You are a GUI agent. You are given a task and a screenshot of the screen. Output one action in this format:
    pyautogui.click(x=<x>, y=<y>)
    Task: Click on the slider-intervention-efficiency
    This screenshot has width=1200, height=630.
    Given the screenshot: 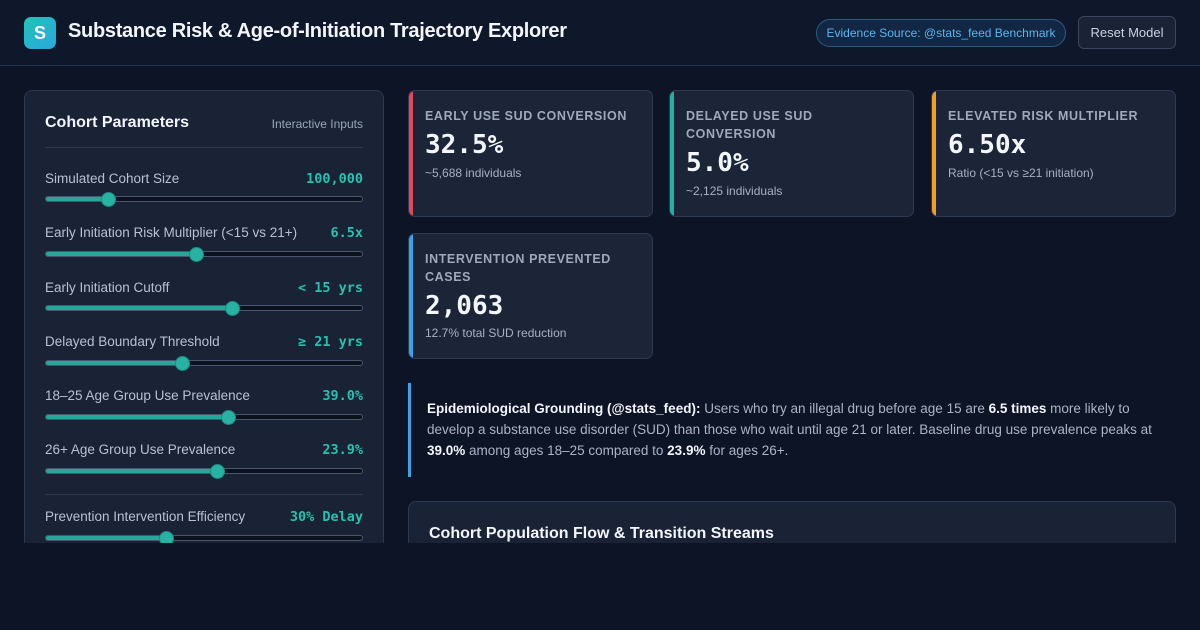 What is the action you would take?
    pyautogui.click(x=204, y=538)
    